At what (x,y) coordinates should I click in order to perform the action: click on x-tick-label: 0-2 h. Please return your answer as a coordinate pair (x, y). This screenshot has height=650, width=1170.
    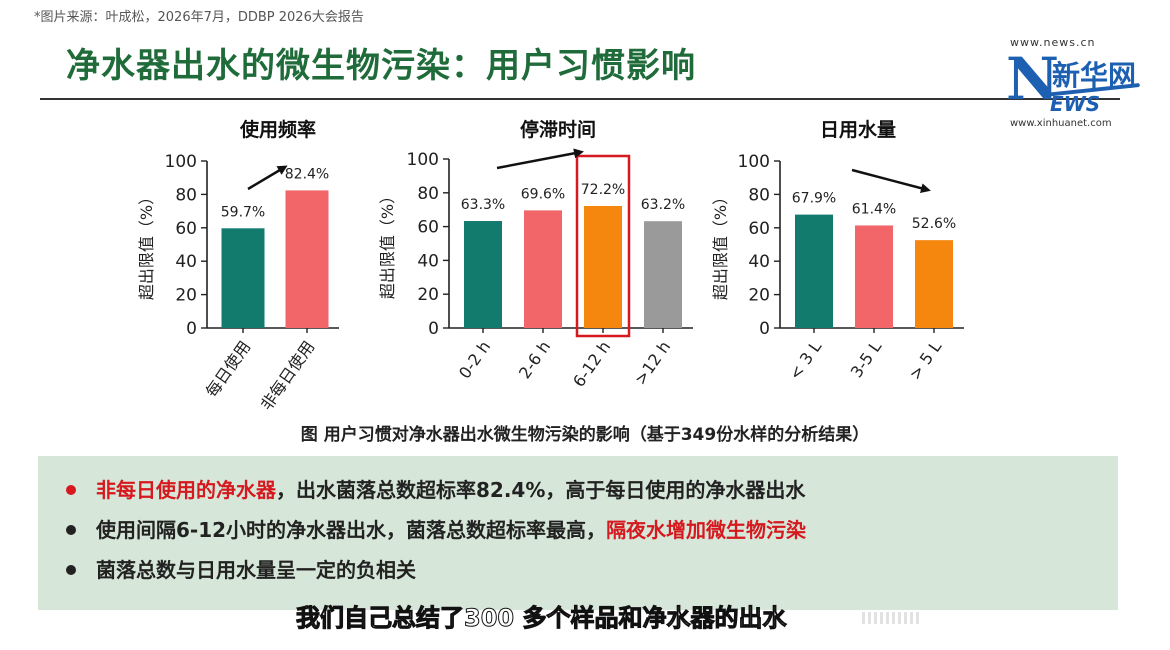
    Looking at the image, I should click on (474, 359).